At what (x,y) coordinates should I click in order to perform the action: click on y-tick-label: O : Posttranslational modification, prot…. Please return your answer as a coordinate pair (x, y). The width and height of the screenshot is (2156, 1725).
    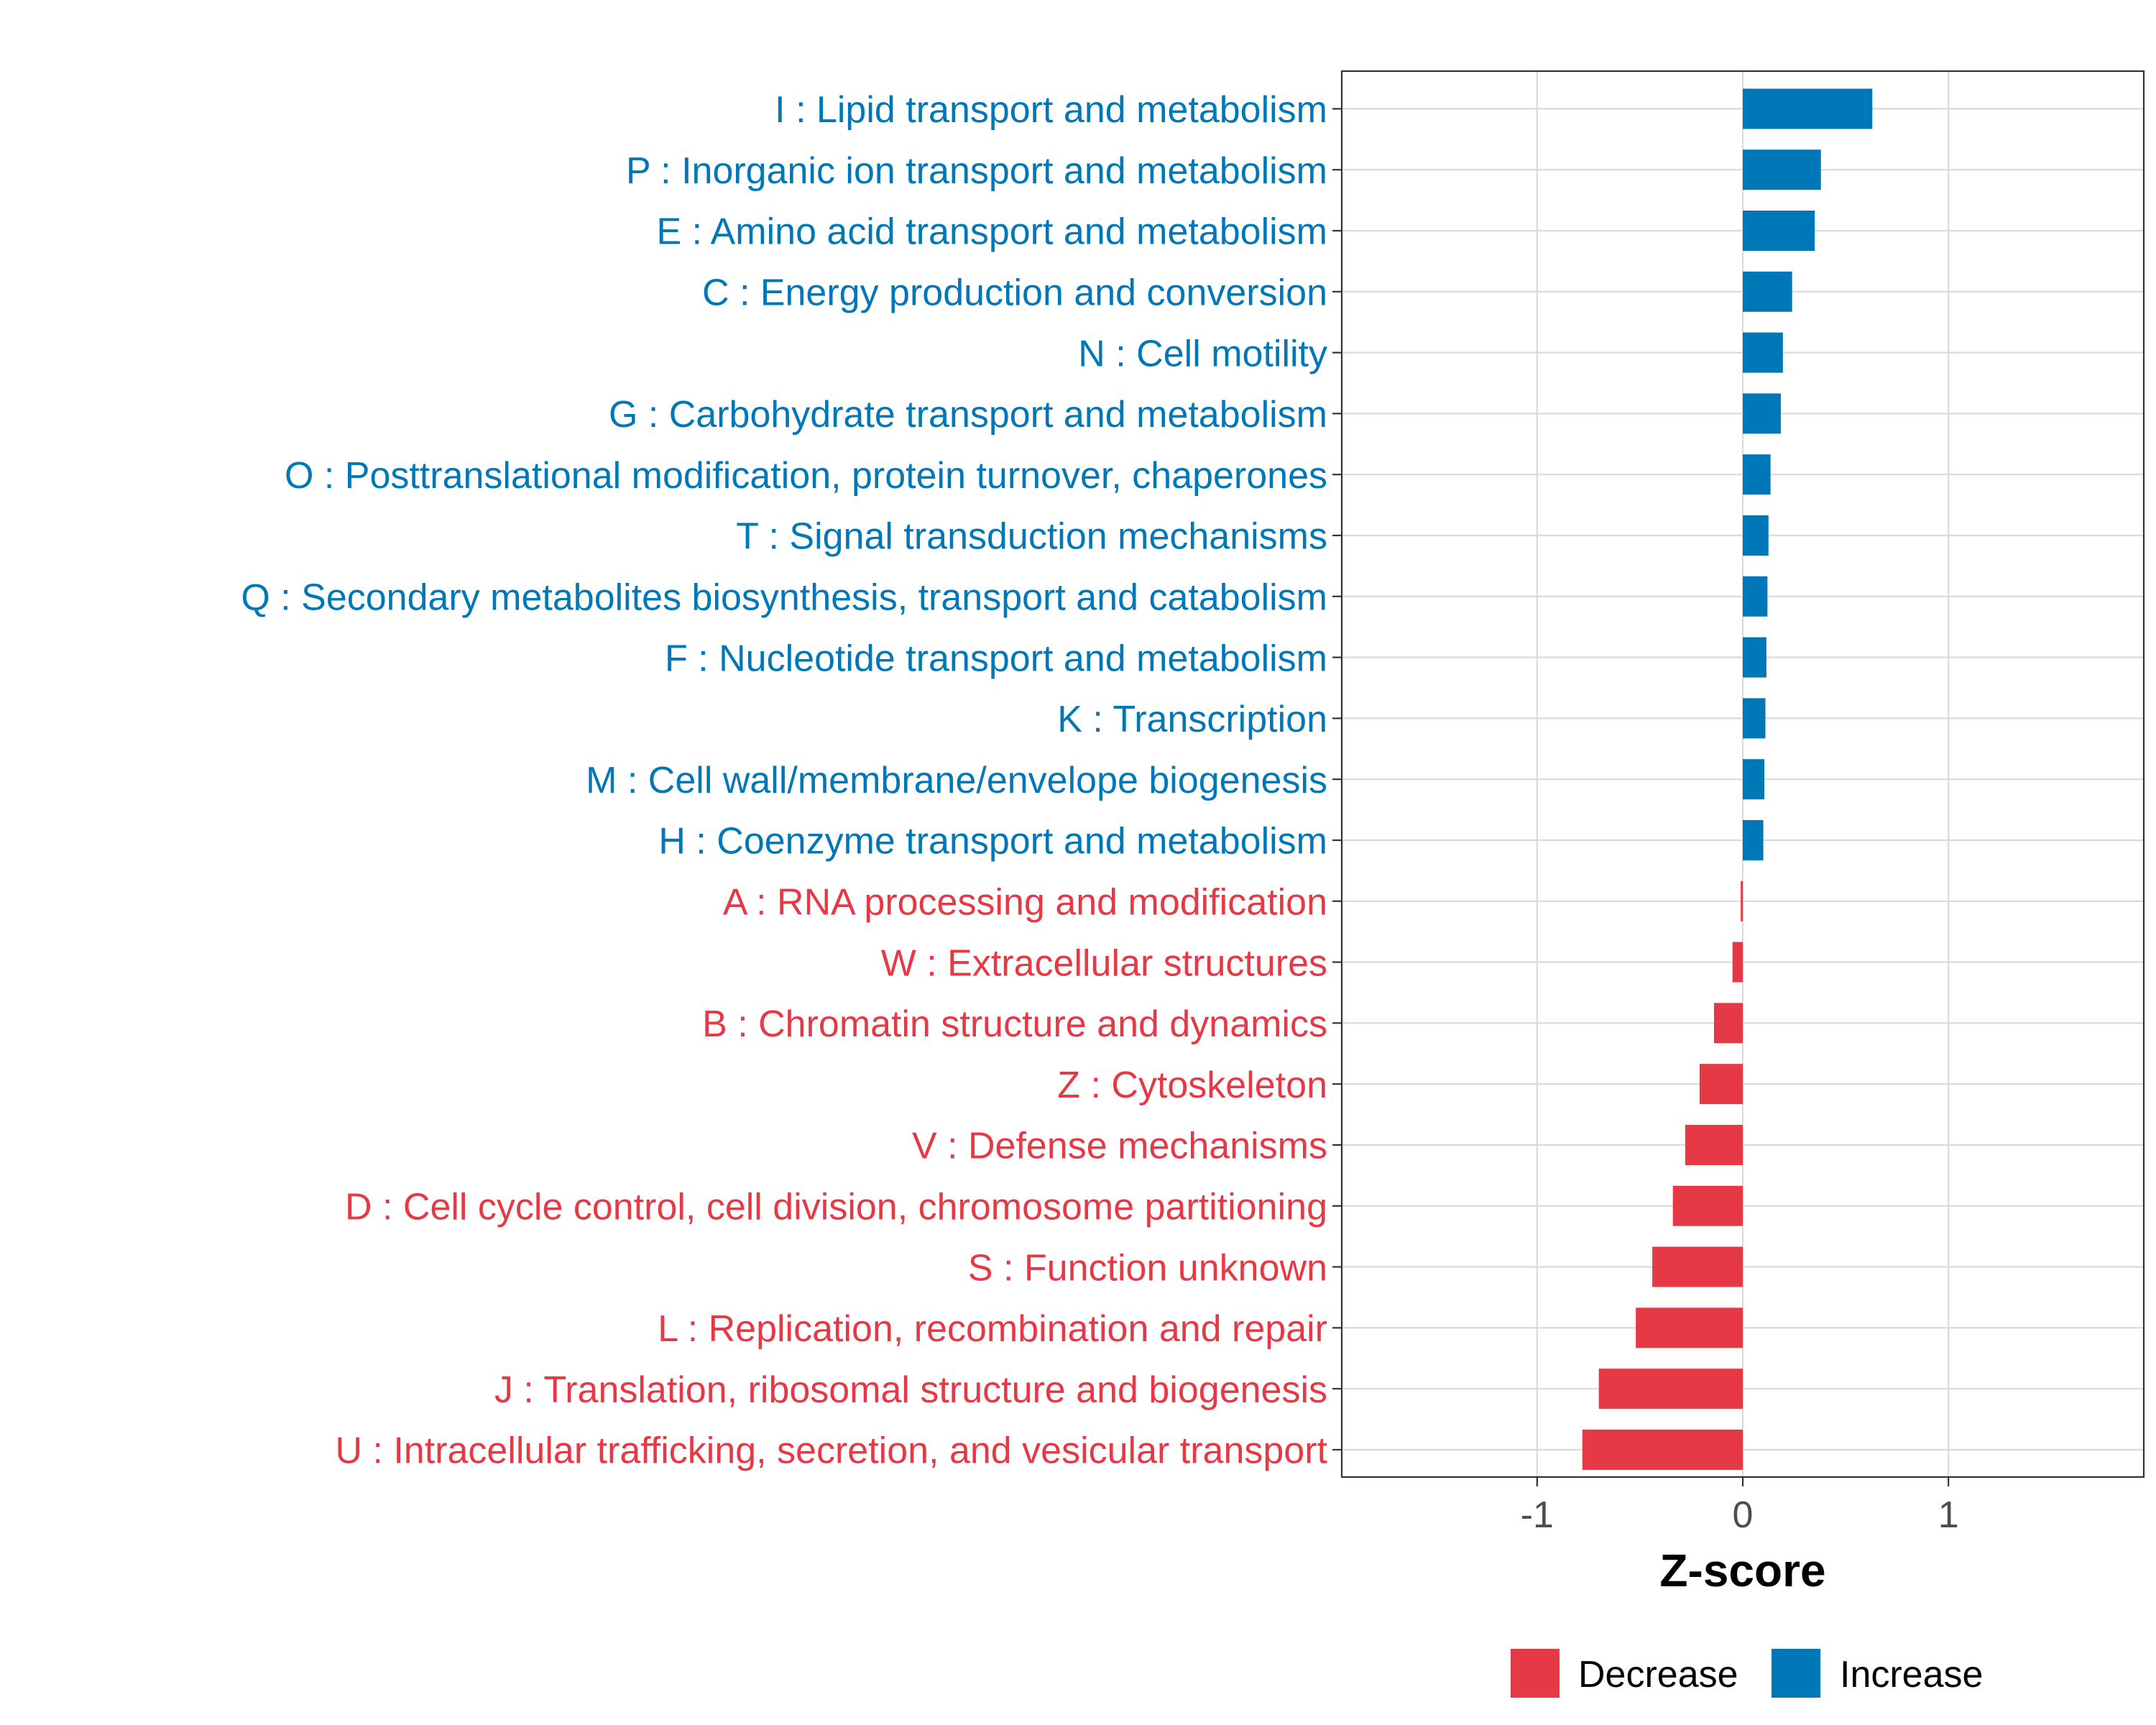
    Looking at the image, I should click on (806, 476).